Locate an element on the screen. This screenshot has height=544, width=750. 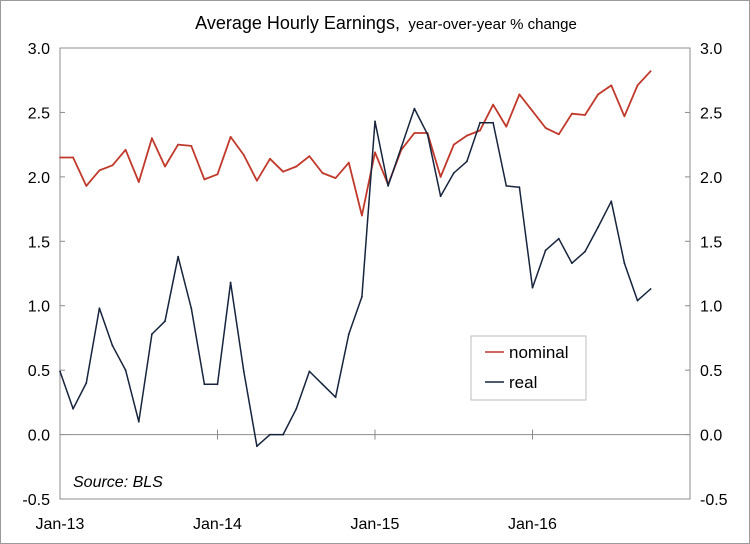
x-tick-label: Jan-16 is located at coordinates (532, 524).